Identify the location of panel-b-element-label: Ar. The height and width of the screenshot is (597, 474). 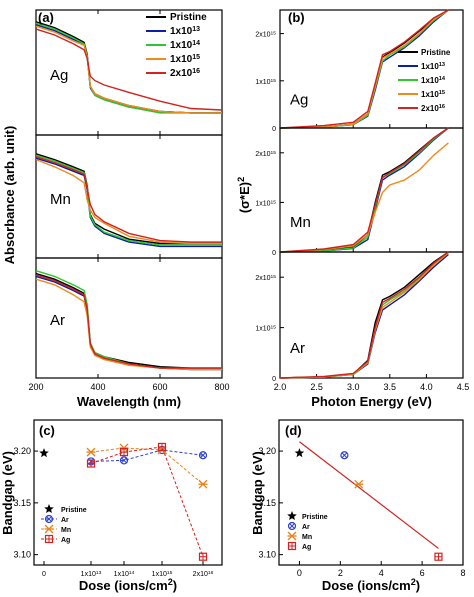
(297, 348).